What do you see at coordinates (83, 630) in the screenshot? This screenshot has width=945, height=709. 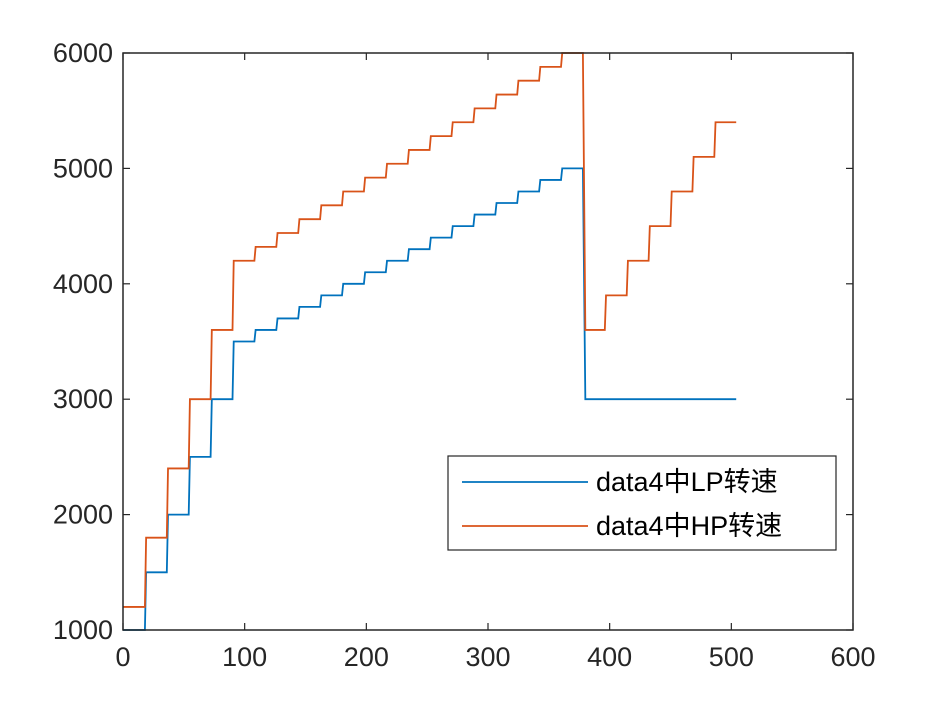 I see `y-tick-label: 1000` at bounding box center [83, 630].